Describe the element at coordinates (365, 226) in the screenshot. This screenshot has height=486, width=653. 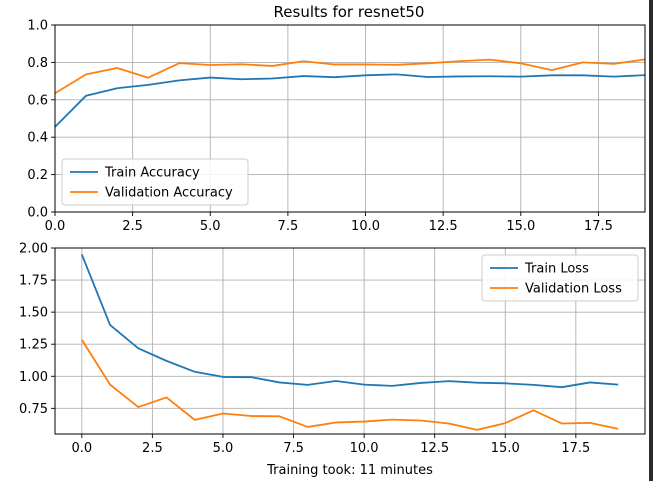
I see `plot1-x-tick-label: 10.0` at that location.